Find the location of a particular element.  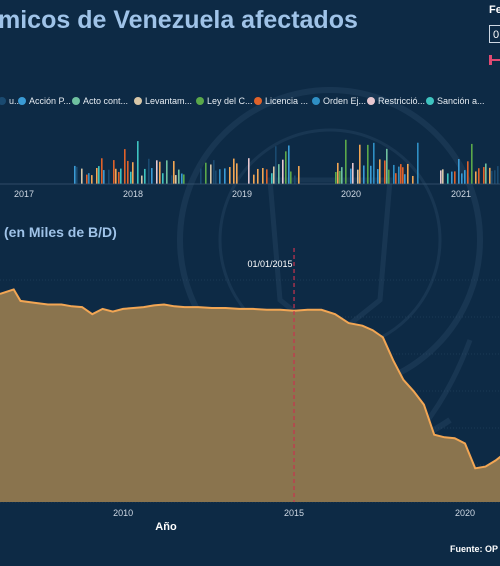

date-range-slider is located at coordinates (494, 60).